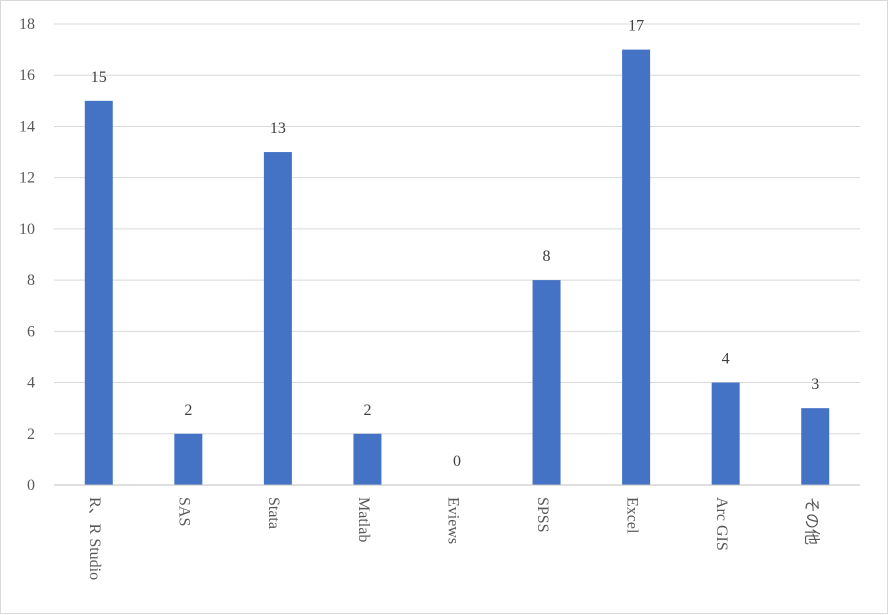 This screenshot has height=615, width=888. I want to click on data-label: 0, so click(457, 461).